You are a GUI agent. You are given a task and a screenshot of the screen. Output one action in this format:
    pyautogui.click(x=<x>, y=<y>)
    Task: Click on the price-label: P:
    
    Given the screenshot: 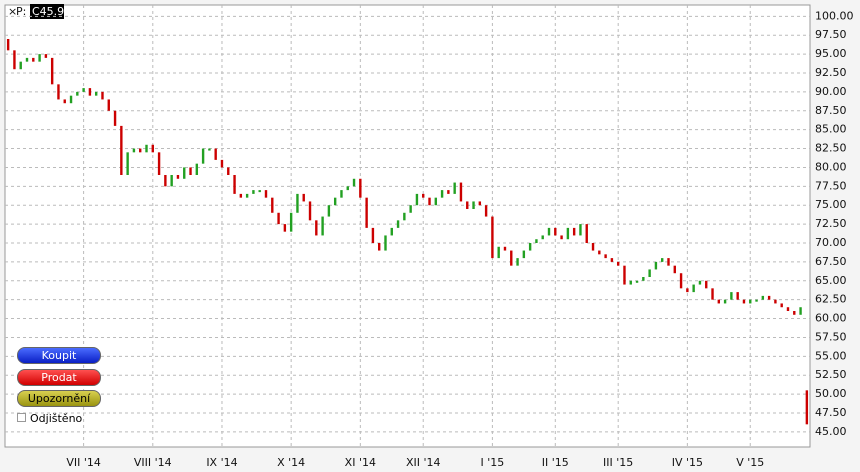 What is the action you would take?
    pyautogui.click(x=21, y=11)
    